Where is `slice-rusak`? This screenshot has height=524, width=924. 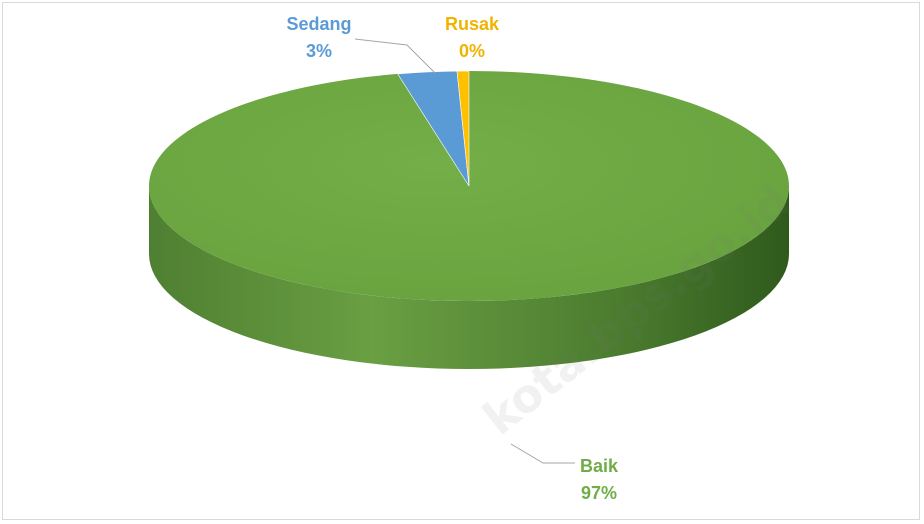 slice-rusak is located at coordinates (463, 128).